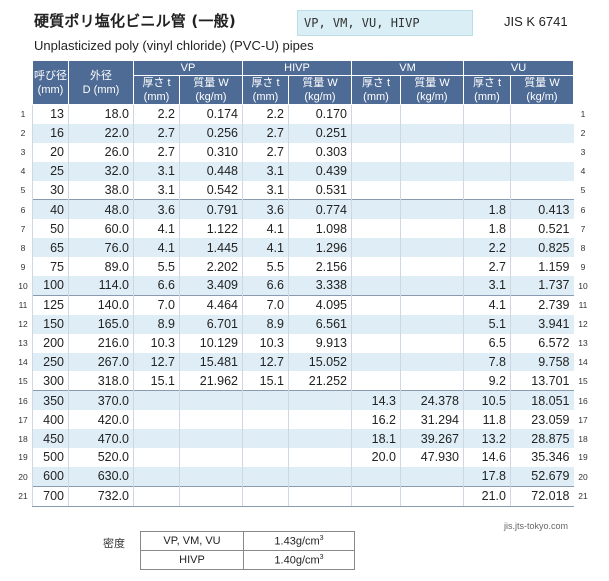 The height and width of the screenshot is (581, 609). I want to click on cell-hivp-weight: 4.095, so click(320, 304).